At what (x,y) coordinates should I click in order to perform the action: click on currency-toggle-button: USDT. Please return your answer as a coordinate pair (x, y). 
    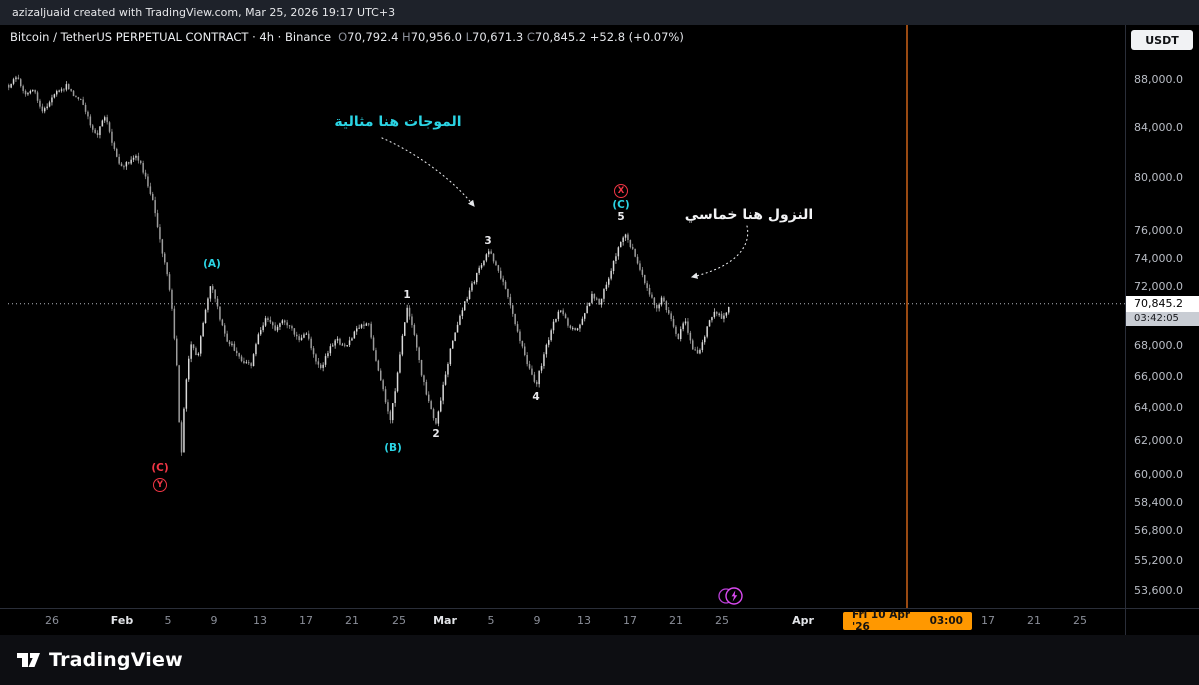
    Looking at the image, I should click on (1162, 40).